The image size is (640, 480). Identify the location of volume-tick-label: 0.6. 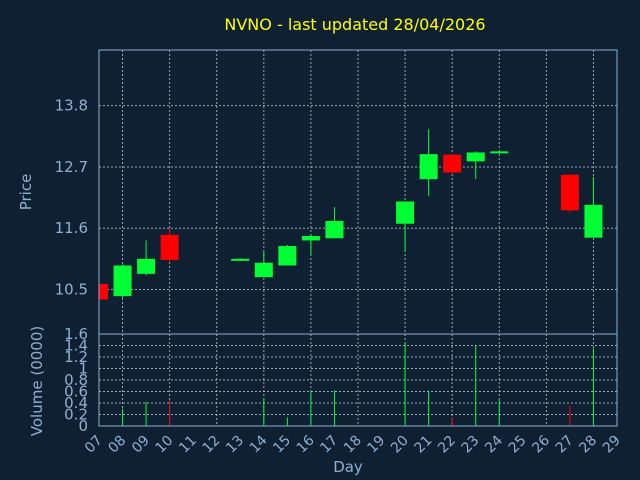
(76, 392).